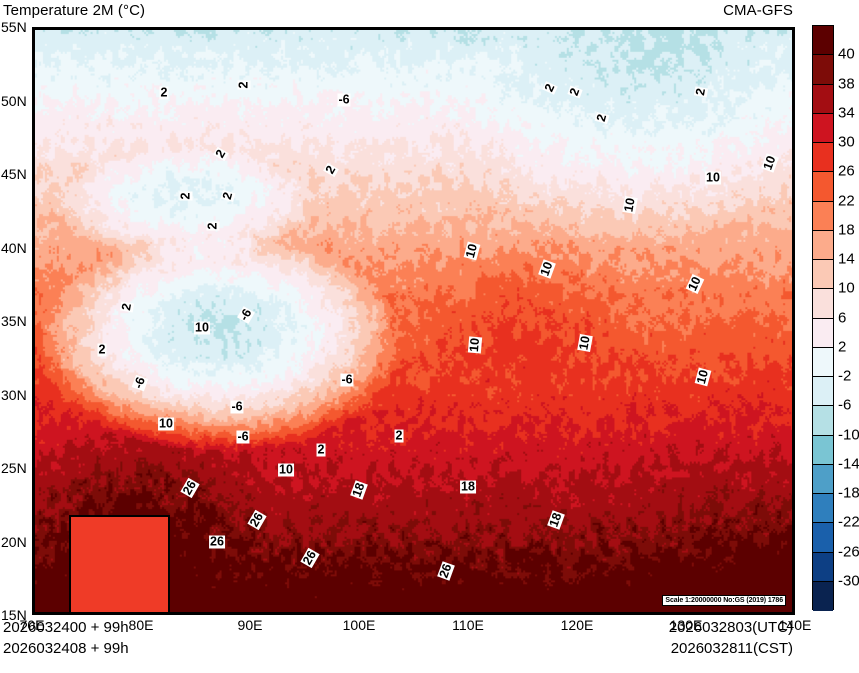 This screenshot has width=859, height=673. What do you see at coordinates (14, 247) in the screenshot?
I see `lat-tick-40N: 40N` at bounding box center [14, 247].